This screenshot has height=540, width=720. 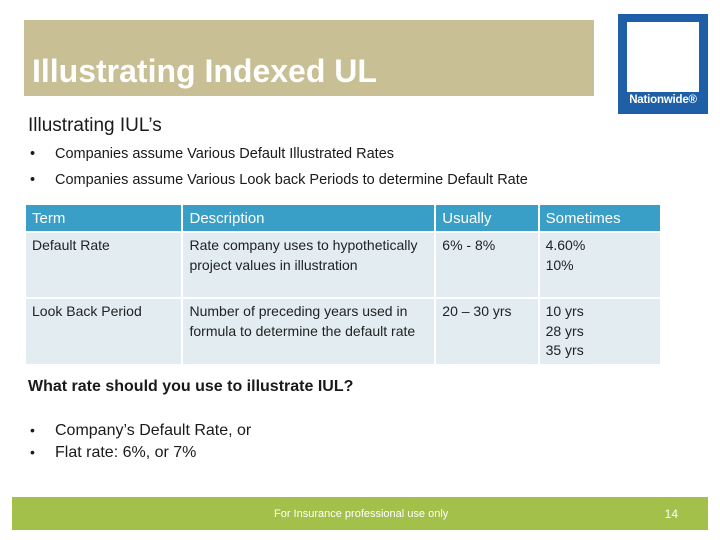 I want to click on footer-disclaimer: For Insurance professional use only, so click(x=361, y=514).